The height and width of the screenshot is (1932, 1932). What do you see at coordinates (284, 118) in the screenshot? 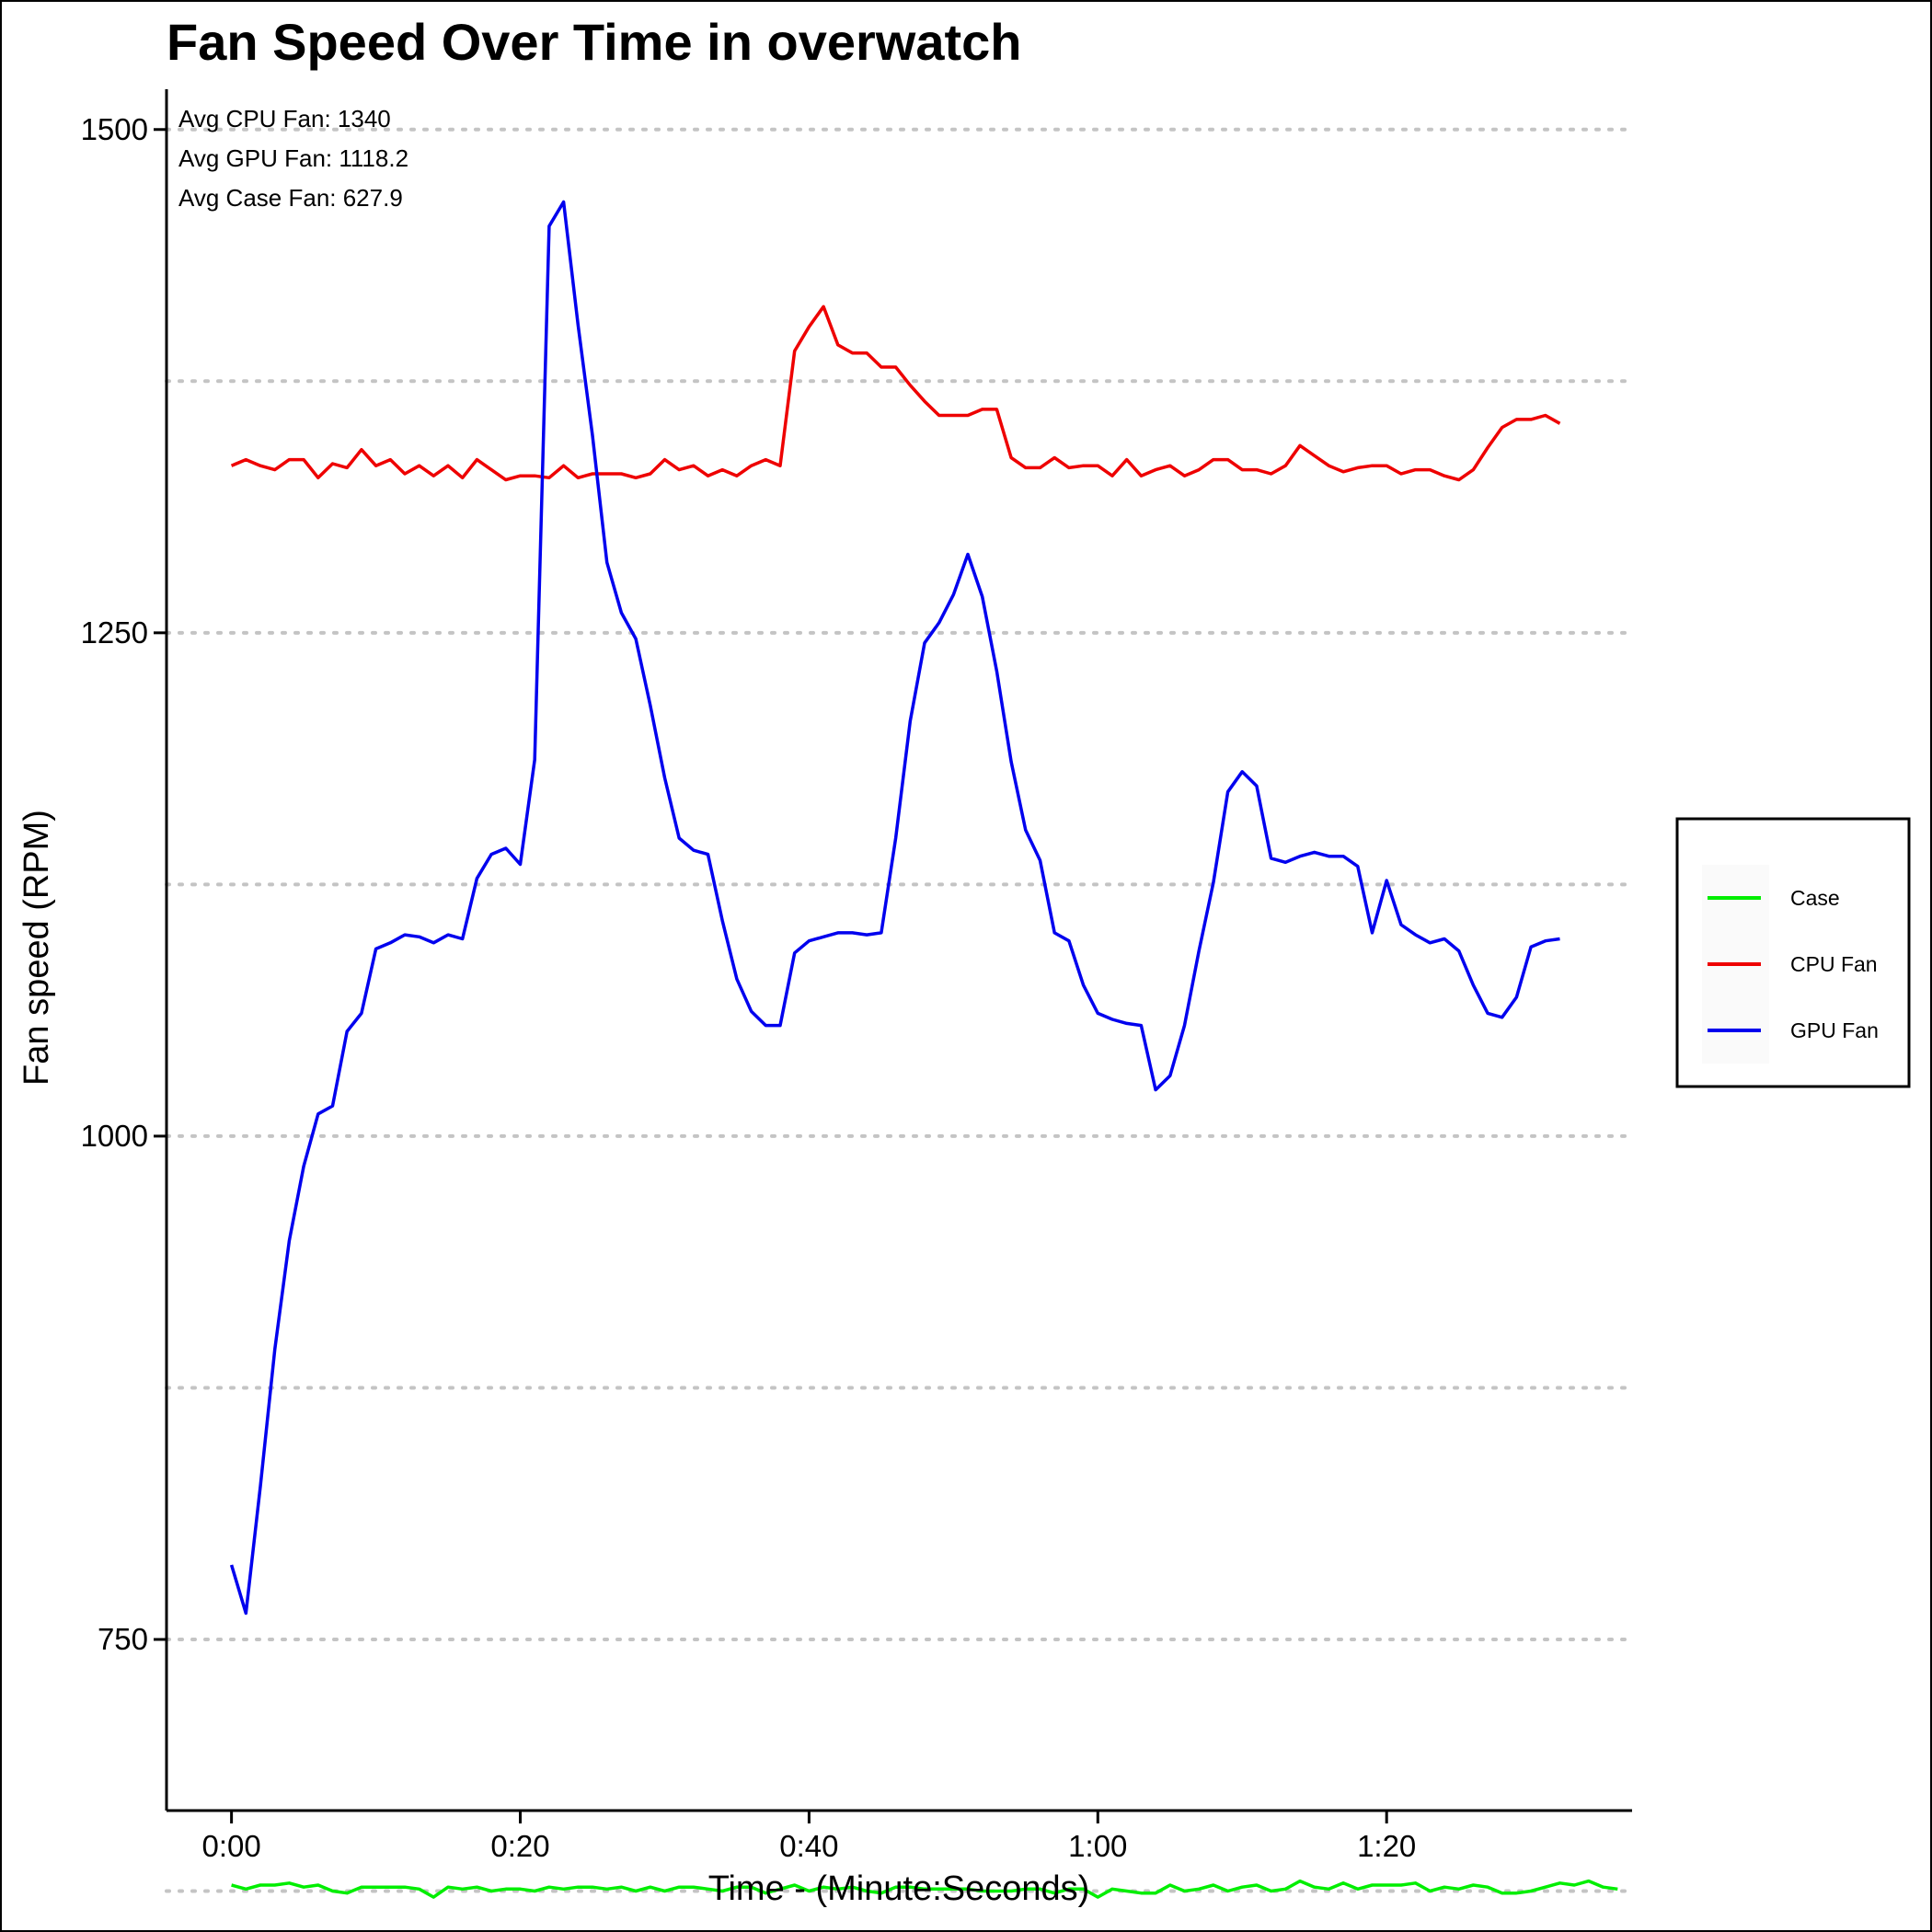
I see `annotation-avg-cpu: Avg CPU Fan: 1340` at bounding box center [284, 118].